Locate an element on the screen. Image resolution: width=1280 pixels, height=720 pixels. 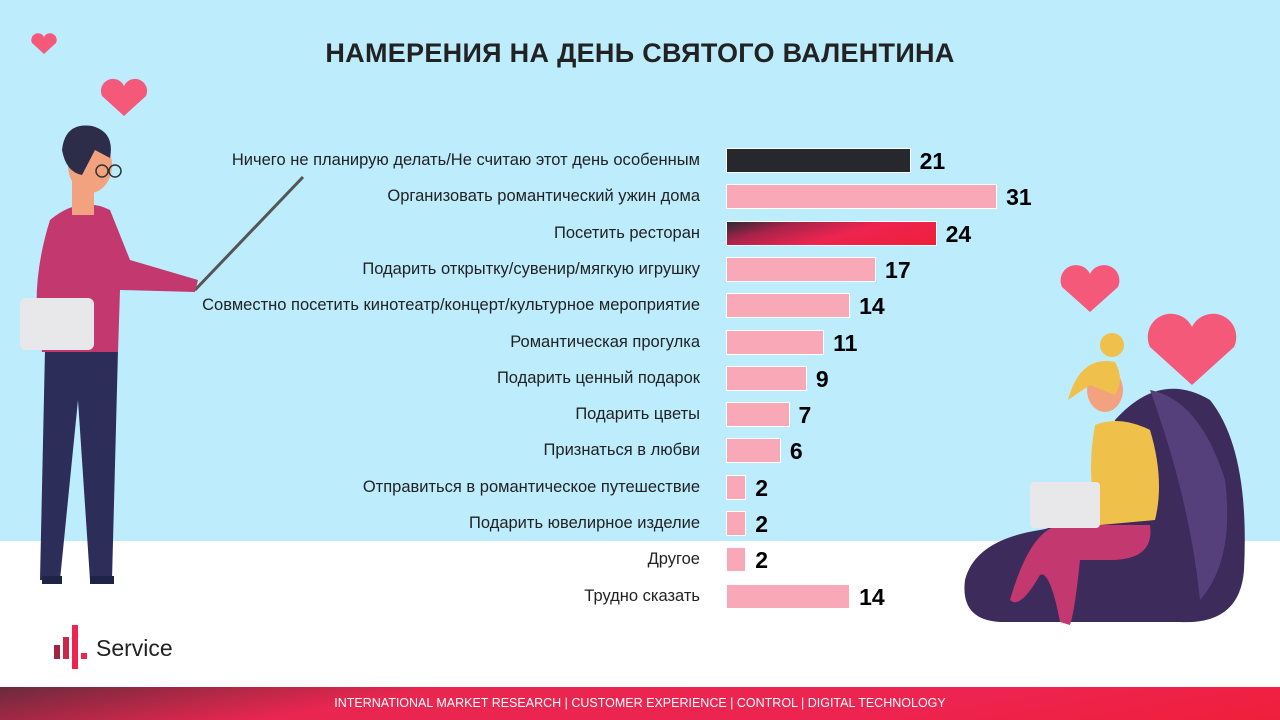
logo-text: Service is located at coordinates (134, 648).